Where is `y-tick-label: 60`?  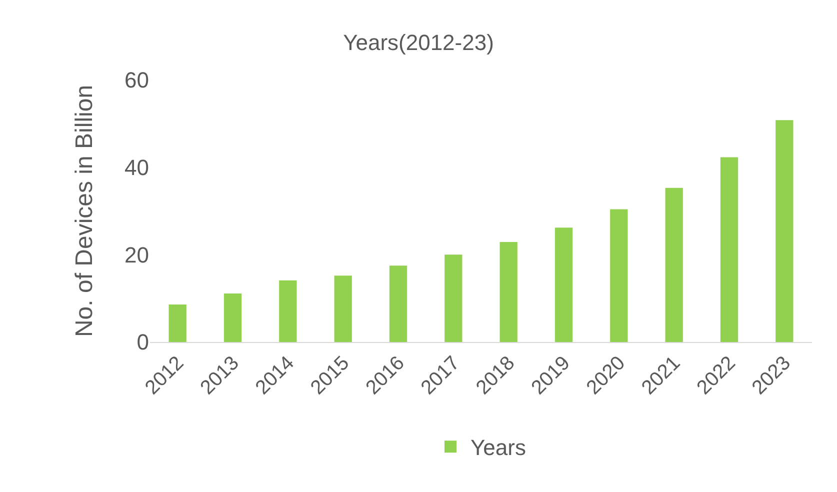
y-tick-label: 60 is located at coordinates (136, 80).